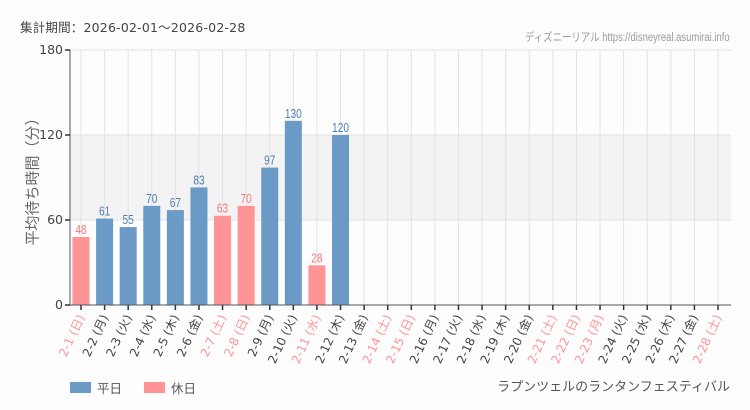 The height and width of the screenshot is (410, 750). What do you see at coordinates (51, 49) in the screenshot?
I see `y-tick-label: 180` at bounding box center [51, 49].